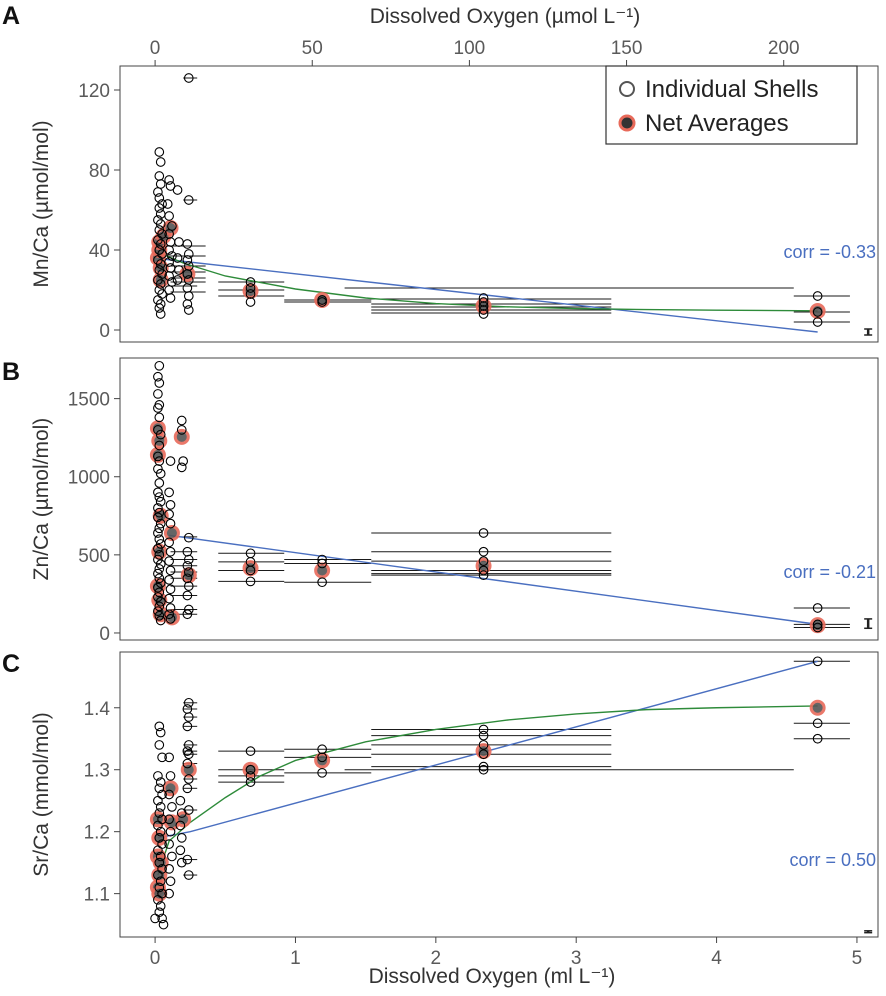 Image resolution: width=886 pixels, height=996 pixels. Describe the element at coordinates (155, 958) in the screenshot. I see `x-tick-label: 0` at that location.